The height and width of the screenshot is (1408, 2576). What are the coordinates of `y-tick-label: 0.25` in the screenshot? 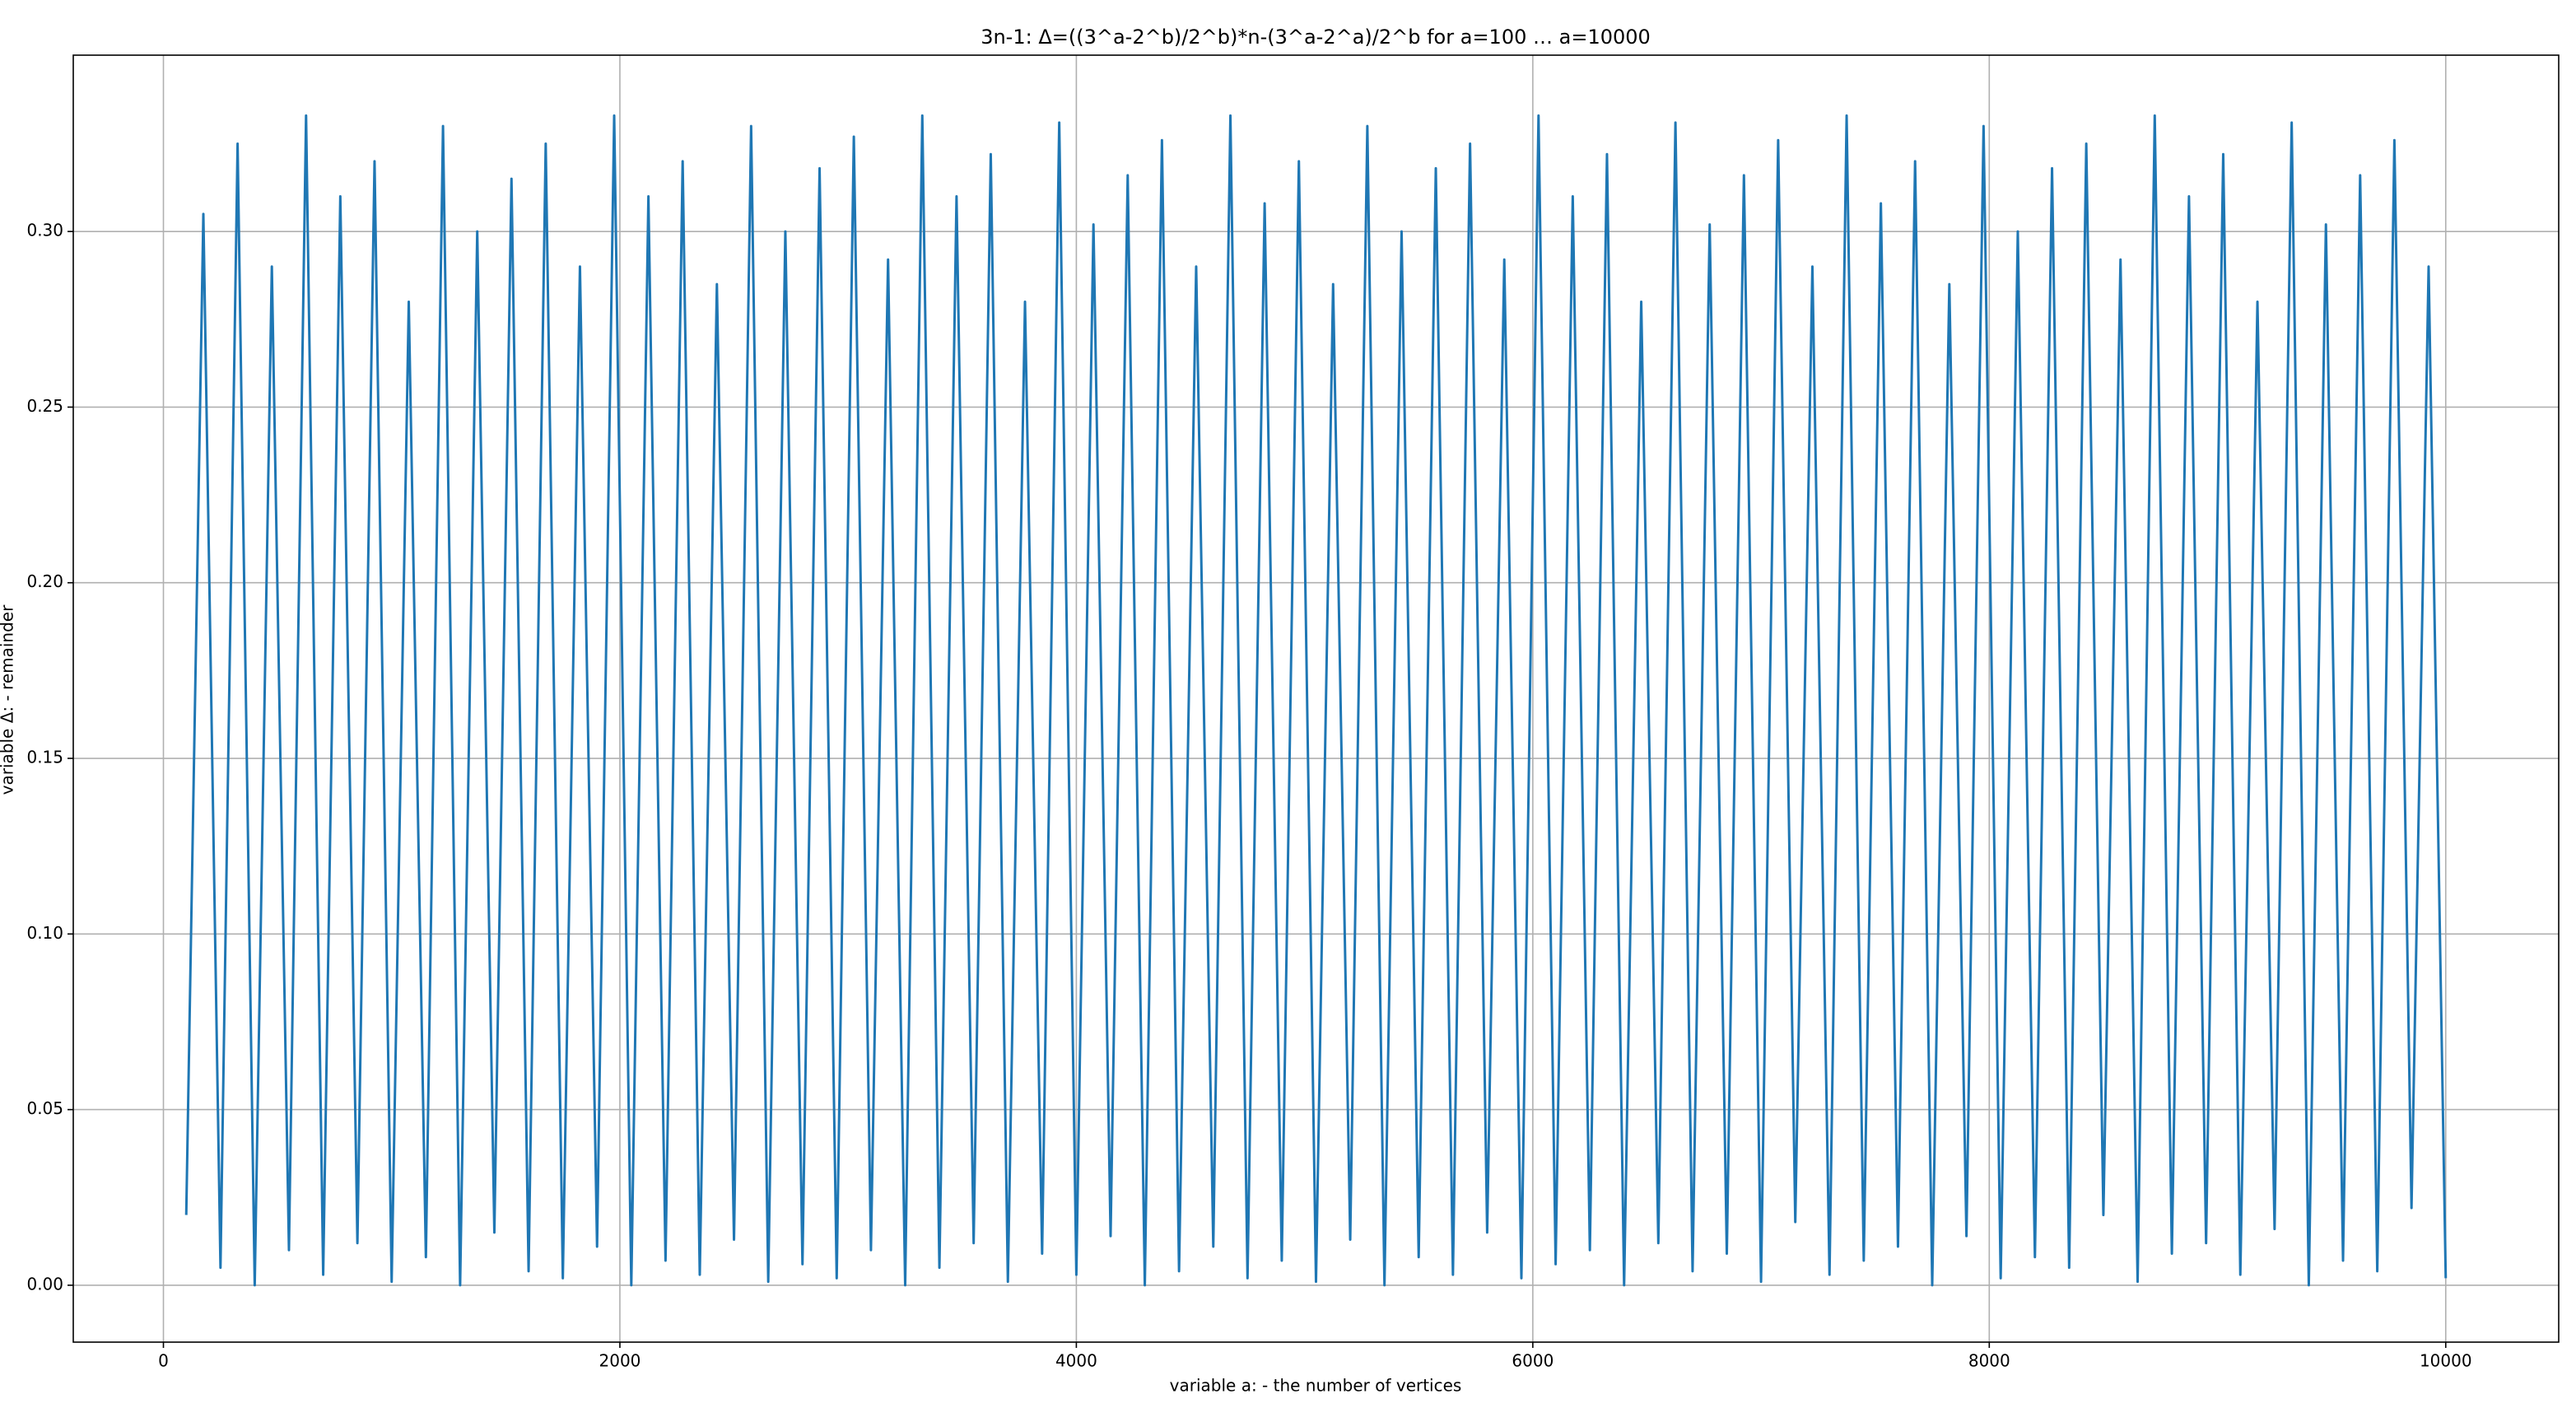 It's located at (44, 406).